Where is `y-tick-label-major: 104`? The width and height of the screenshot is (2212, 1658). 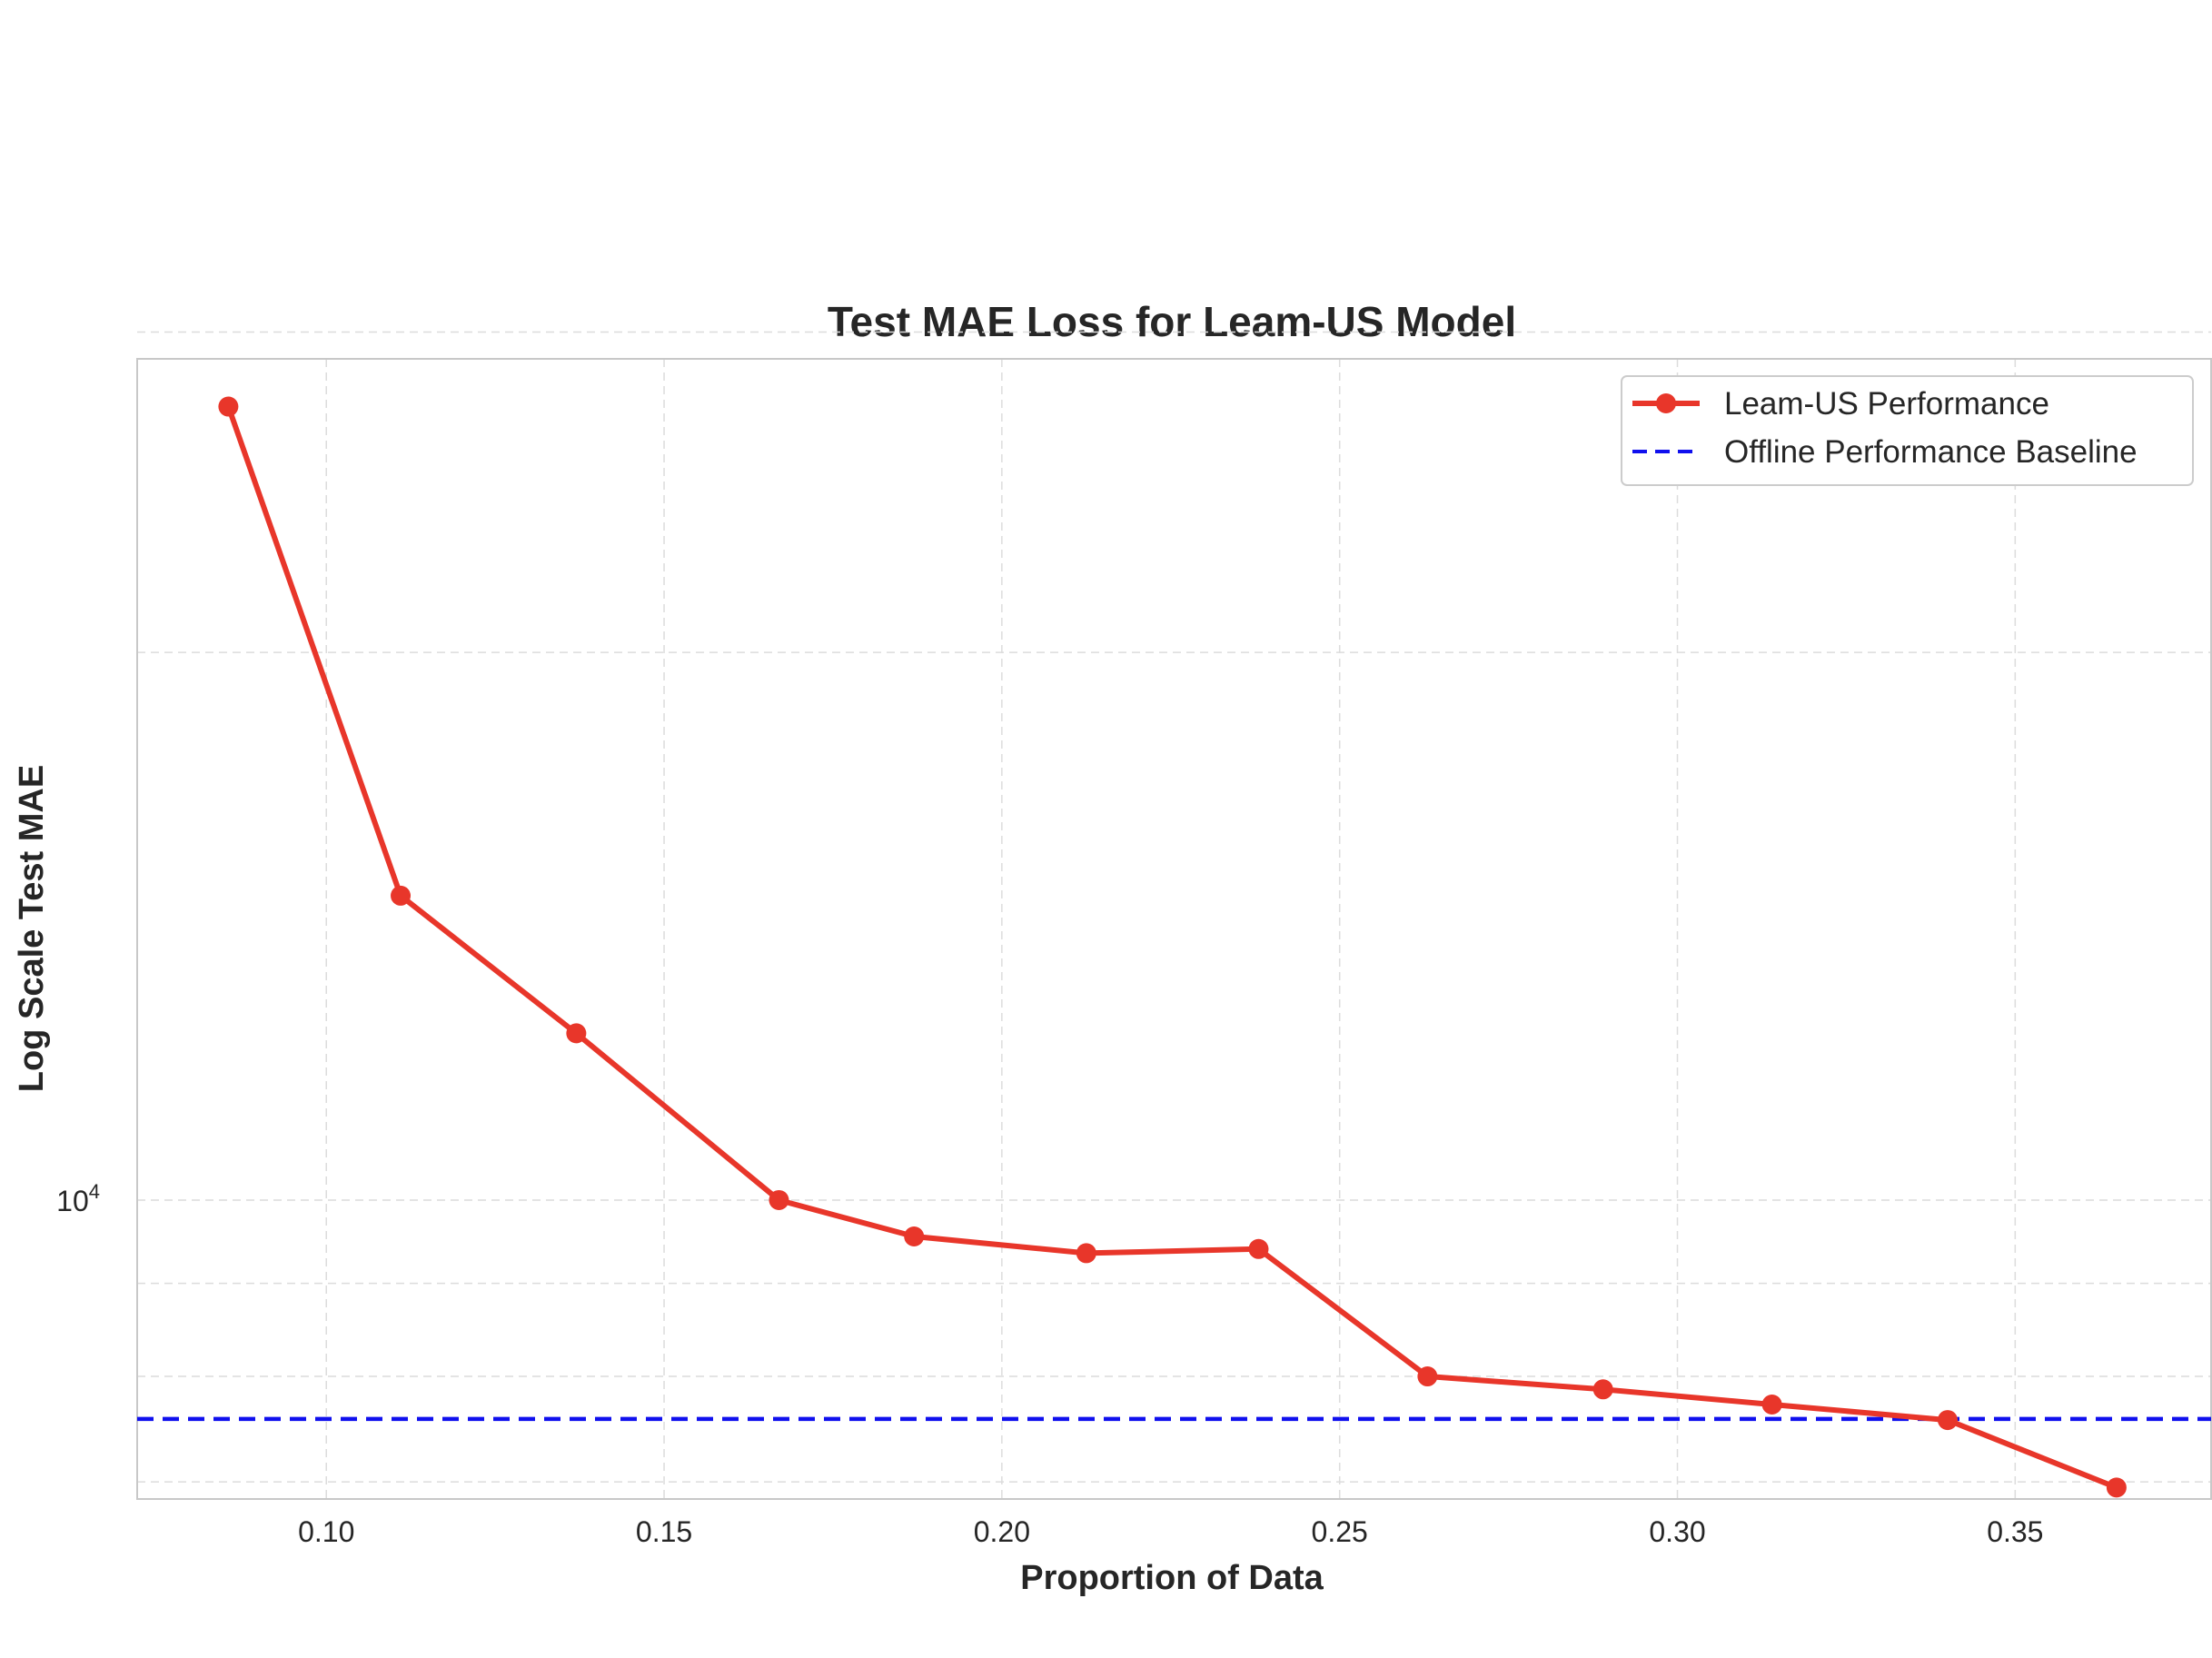
y-tick-label-major: 104 is located at coordinates (78, 1198).